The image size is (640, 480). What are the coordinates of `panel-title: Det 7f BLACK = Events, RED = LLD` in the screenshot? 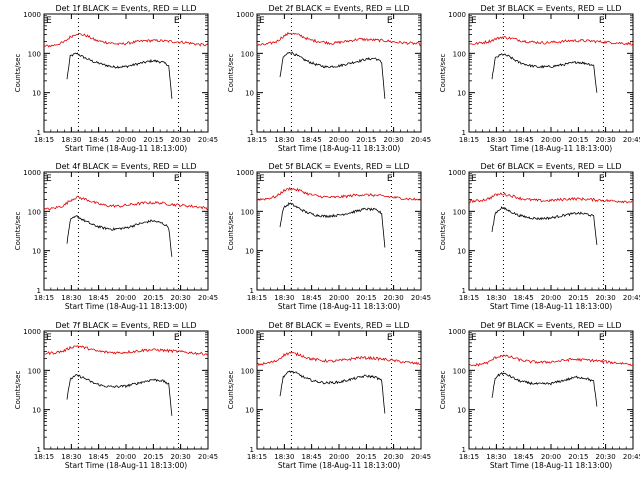 It's located at (125, 325).